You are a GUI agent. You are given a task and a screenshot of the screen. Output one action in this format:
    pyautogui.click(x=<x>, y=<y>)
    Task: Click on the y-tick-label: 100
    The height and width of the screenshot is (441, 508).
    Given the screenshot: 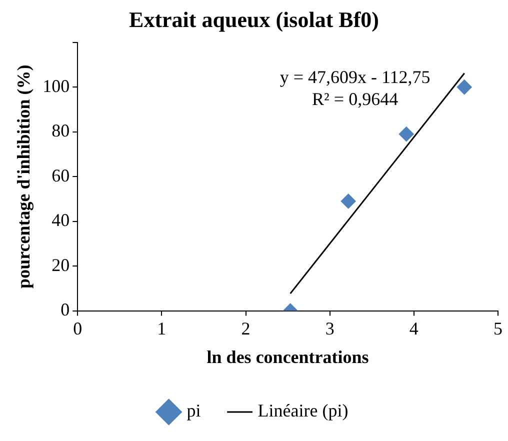 What is the action you would take?
    pyautogui.click(x=56, y=86)
    